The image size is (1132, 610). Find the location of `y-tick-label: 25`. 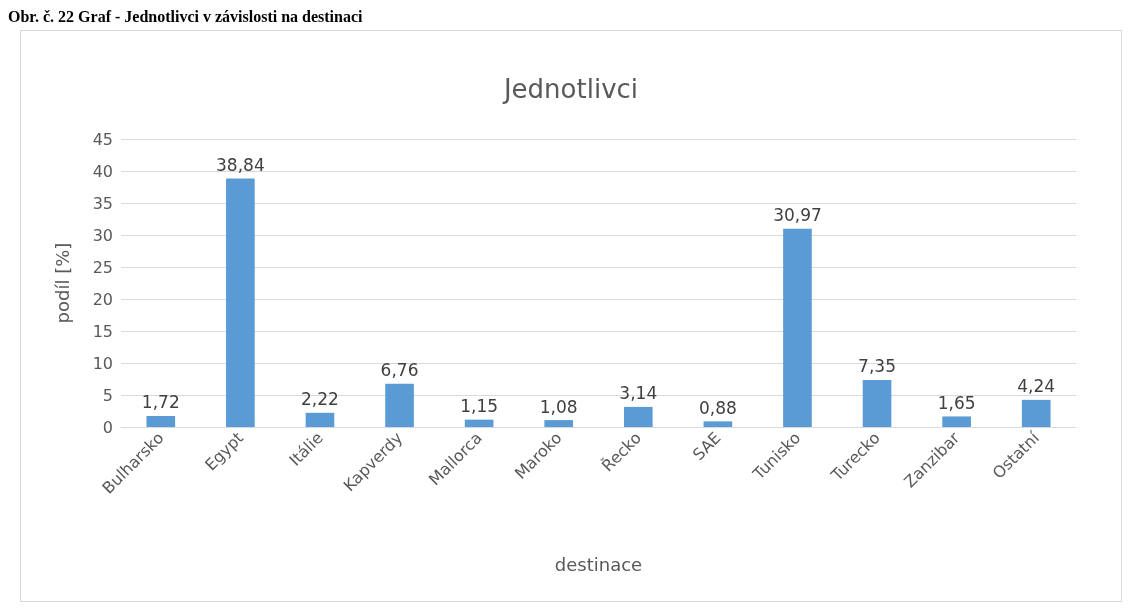

y-tick-label: 25 is located at coordinates (102, 267).